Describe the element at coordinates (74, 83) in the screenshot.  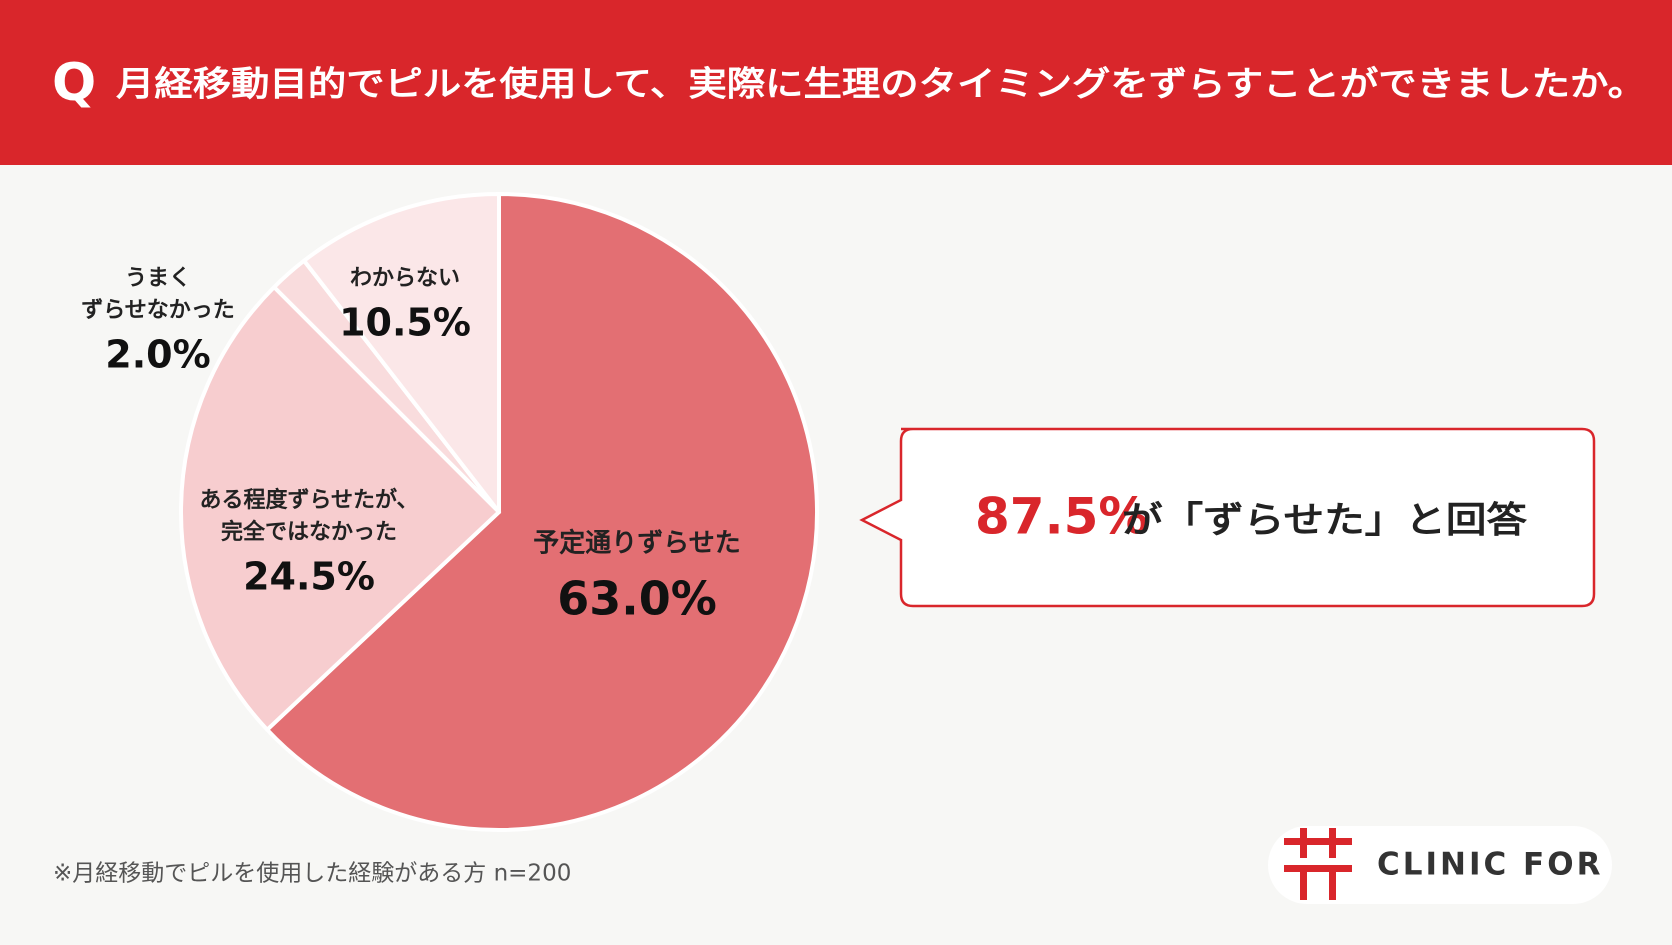
I see `q-mark: Q` at that location.